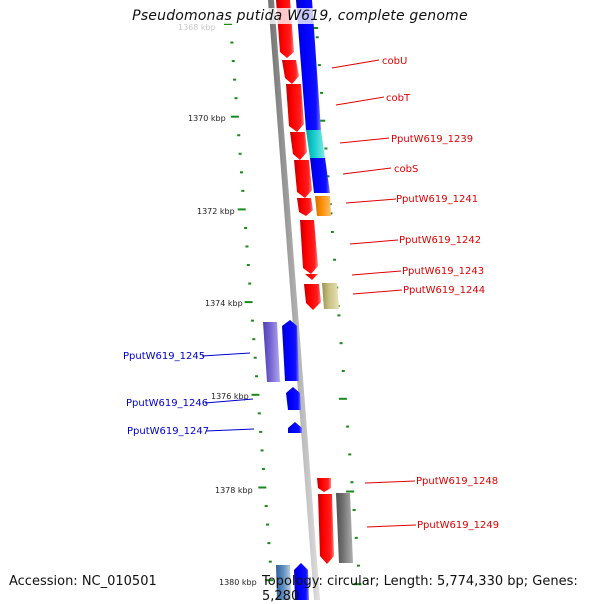  What do you see at coordinates (167, 403) in the screenshot?
I see `gene-label-1246: PputW619_1246` at bounding box center [167, 403].